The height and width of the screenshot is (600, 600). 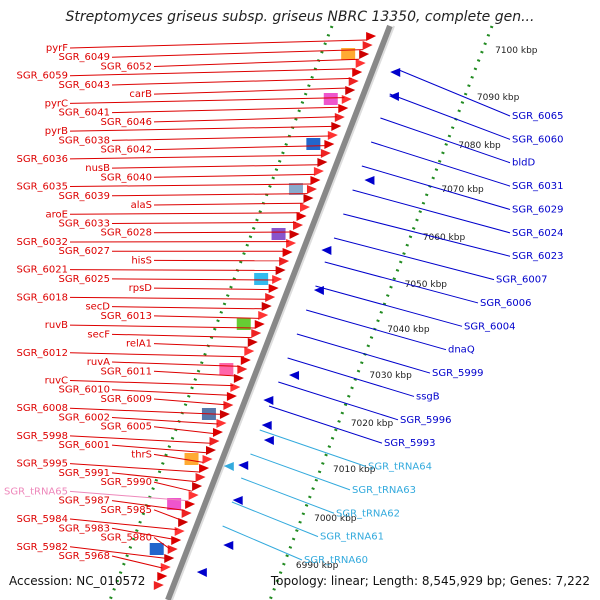 What do you see at coordinates (85, 196) in the screenshot?
I see `gene-label-forward: SGR_6039` at bounding box center [85, 196].